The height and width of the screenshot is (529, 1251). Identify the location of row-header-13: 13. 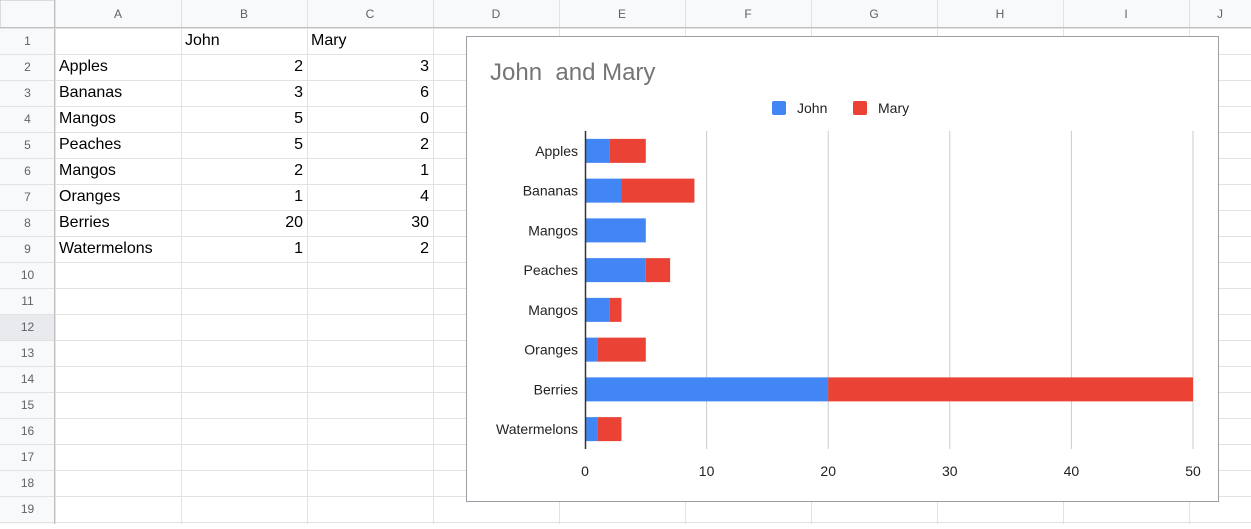
(27, 353).